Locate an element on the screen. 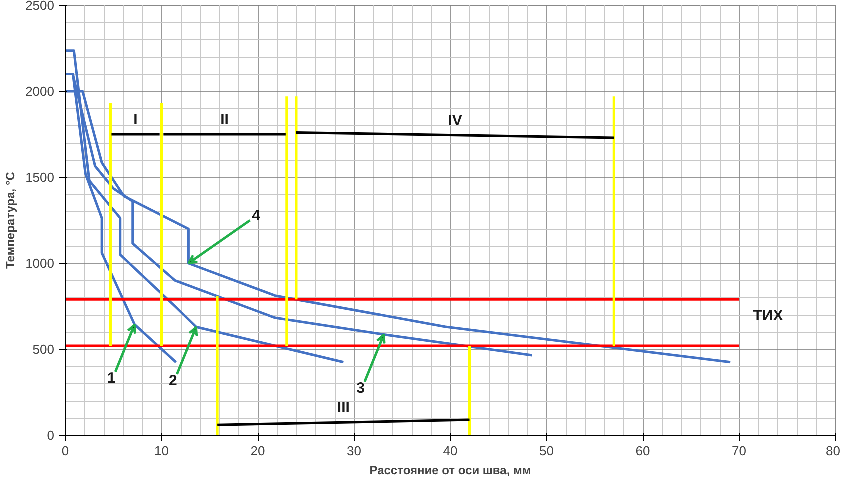 The image size is (844, 484). x-tick-label: 70 is located at coordinates (739, 451).